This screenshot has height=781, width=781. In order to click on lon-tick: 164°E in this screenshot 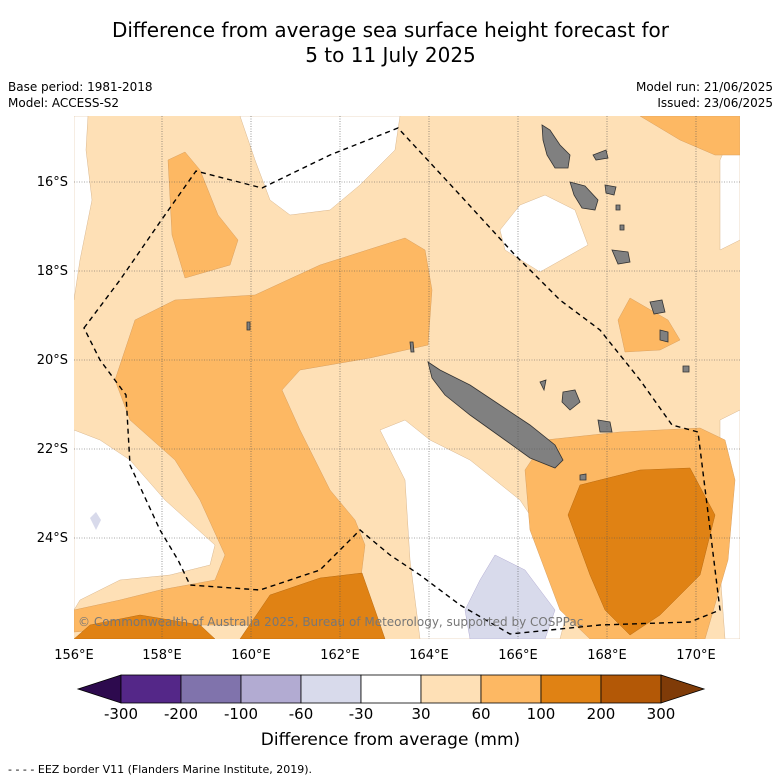, I will do `click(429, 655)`.